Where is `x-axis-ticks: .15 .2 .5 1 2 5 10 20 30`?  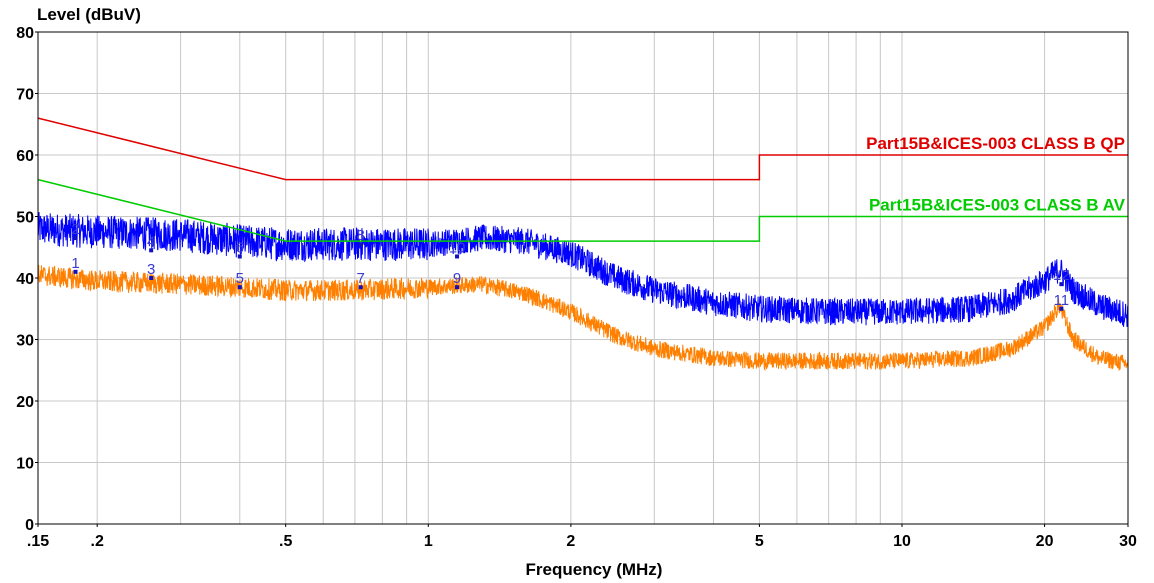 x-axis-ticks: .15 .2 .5 1 2 5 10 20 30 is located at coordinates (582, 537).